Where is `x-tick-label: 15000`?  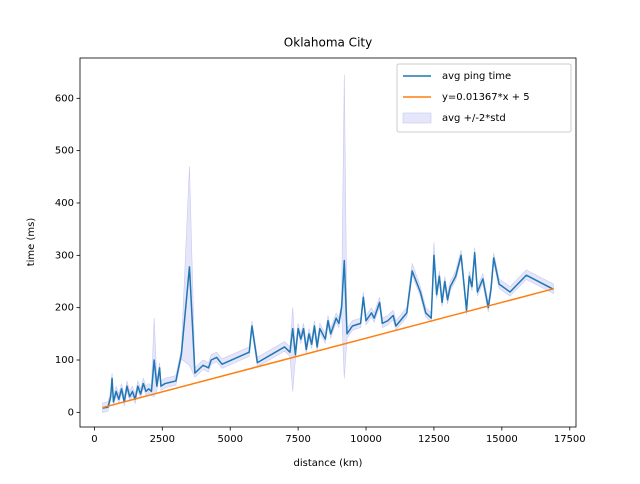
x-tick-label: 15000 is located at coordinates (502, 439).